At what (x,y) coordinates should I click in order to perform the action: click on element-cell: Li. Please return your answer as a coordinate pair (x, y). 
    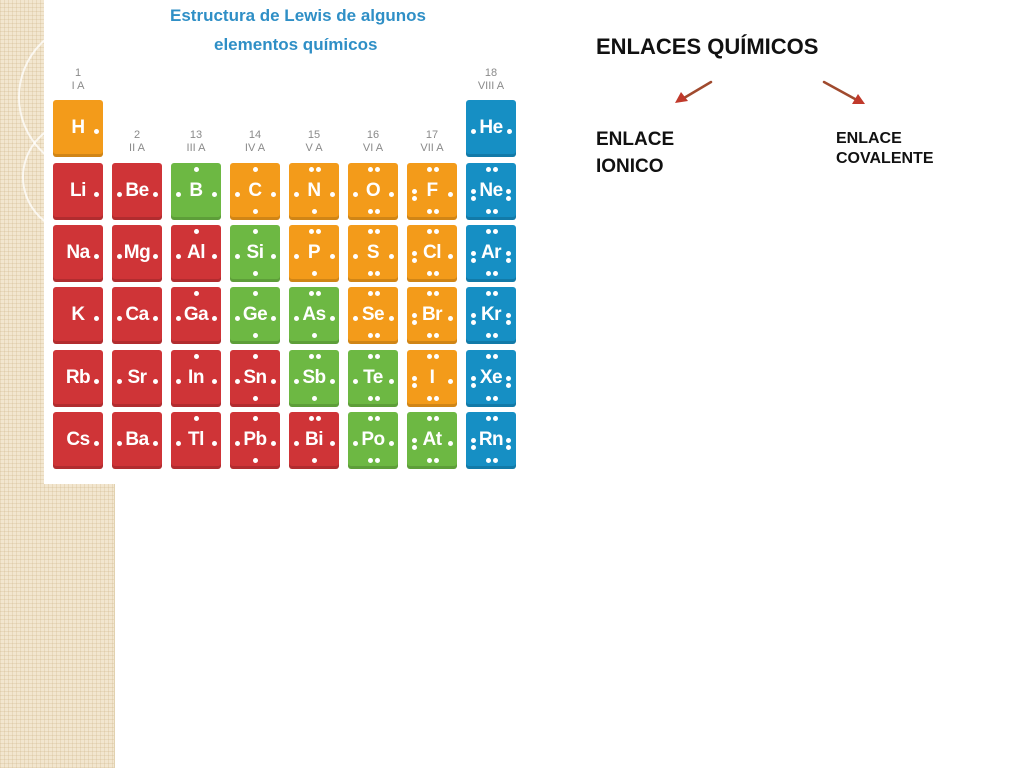
    Looking at the image, I should click on (78, 191).